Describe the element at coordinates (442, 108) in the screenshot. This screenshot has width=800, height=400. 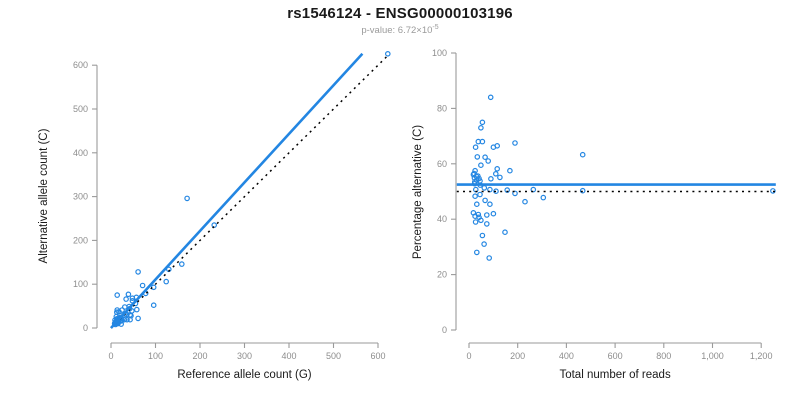
I see `y-tick-label: 80` at that location.